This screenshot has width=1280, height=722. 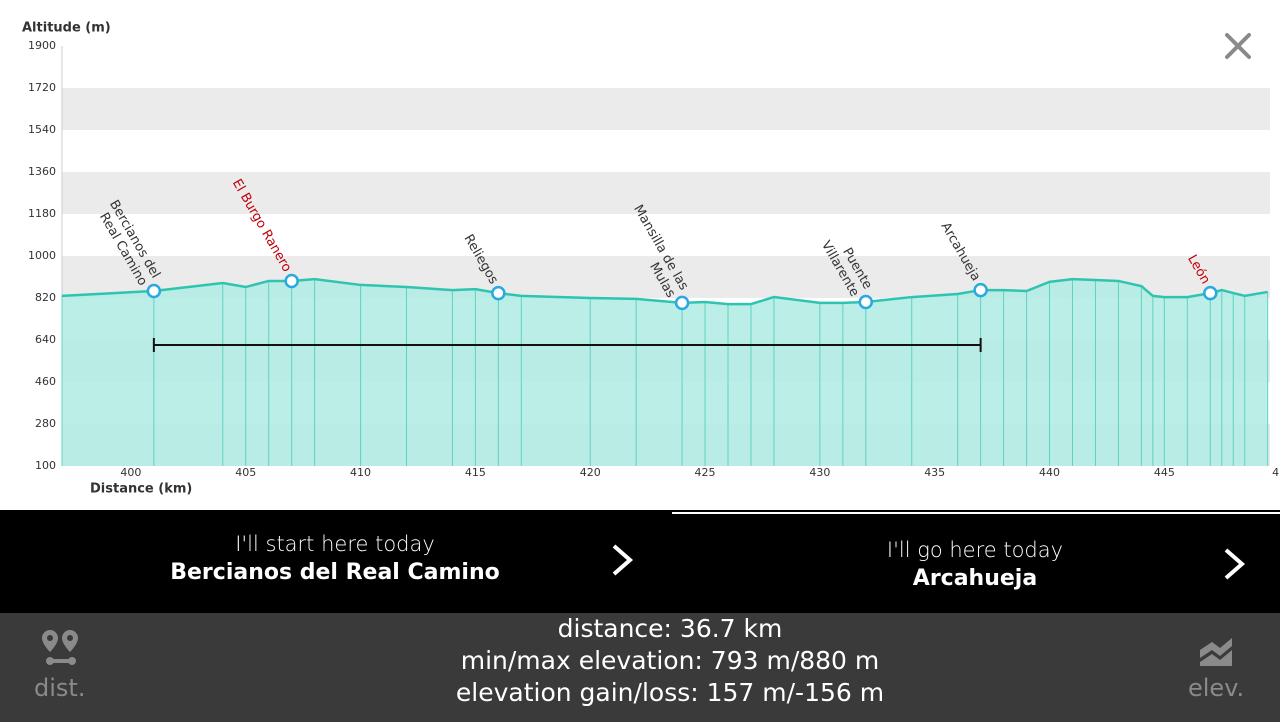 I want to click on x-tick-label: 400, so click(x=130, y=472).